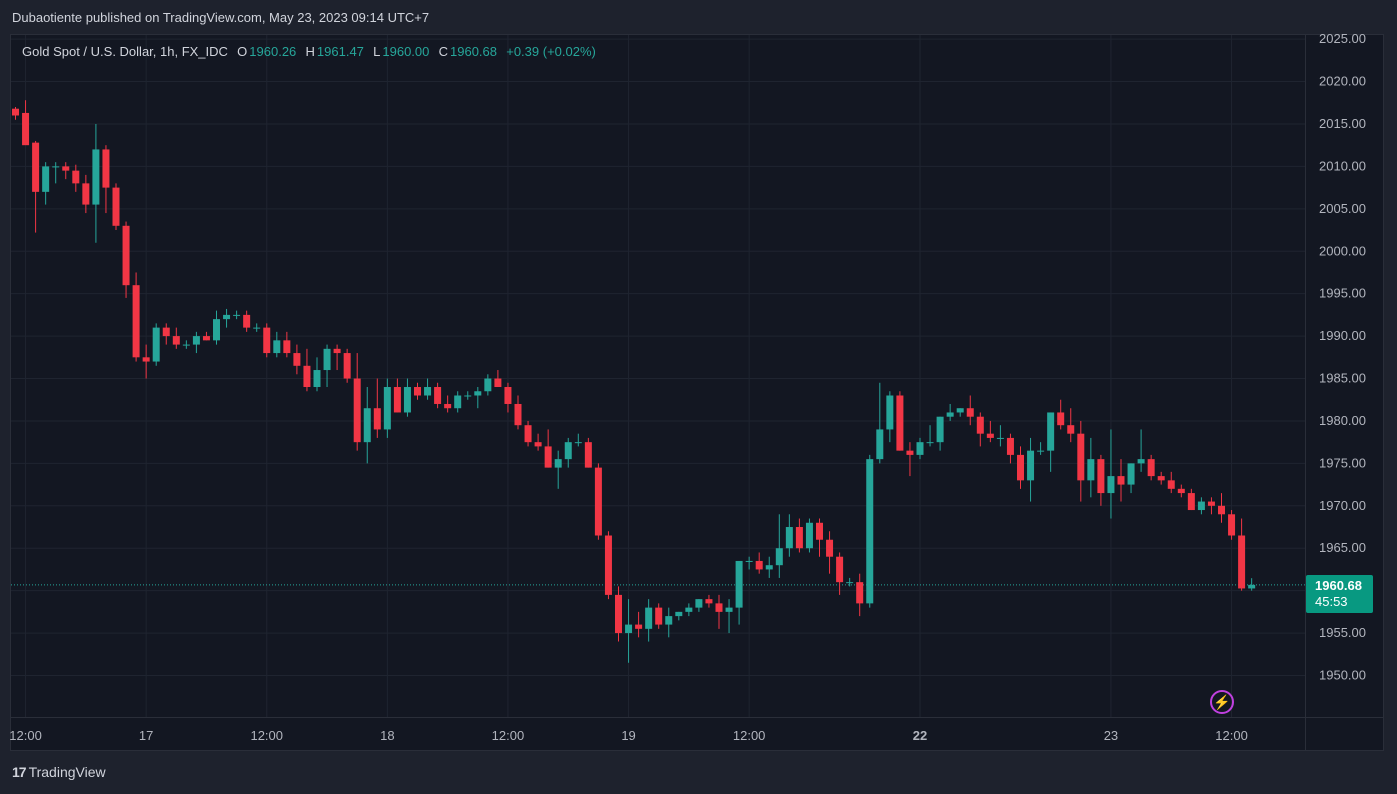 The height and width of the screenshot is (794, 1397). I want to click on legend-close-label: C, so click(443, 51).